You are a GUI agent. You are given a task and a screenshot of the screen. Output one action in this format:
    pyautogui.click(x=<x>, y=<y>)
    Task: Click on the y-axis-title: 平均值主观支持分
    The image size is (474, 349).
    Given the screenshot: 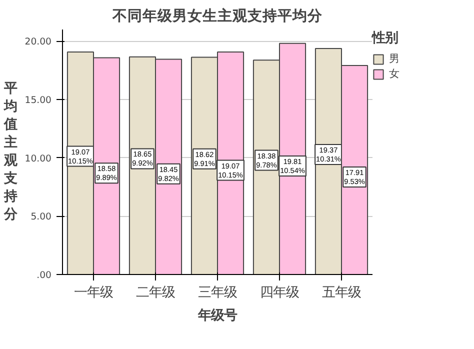 What is the action you would take?
    pyautogui.click(x=10, y=152)
    